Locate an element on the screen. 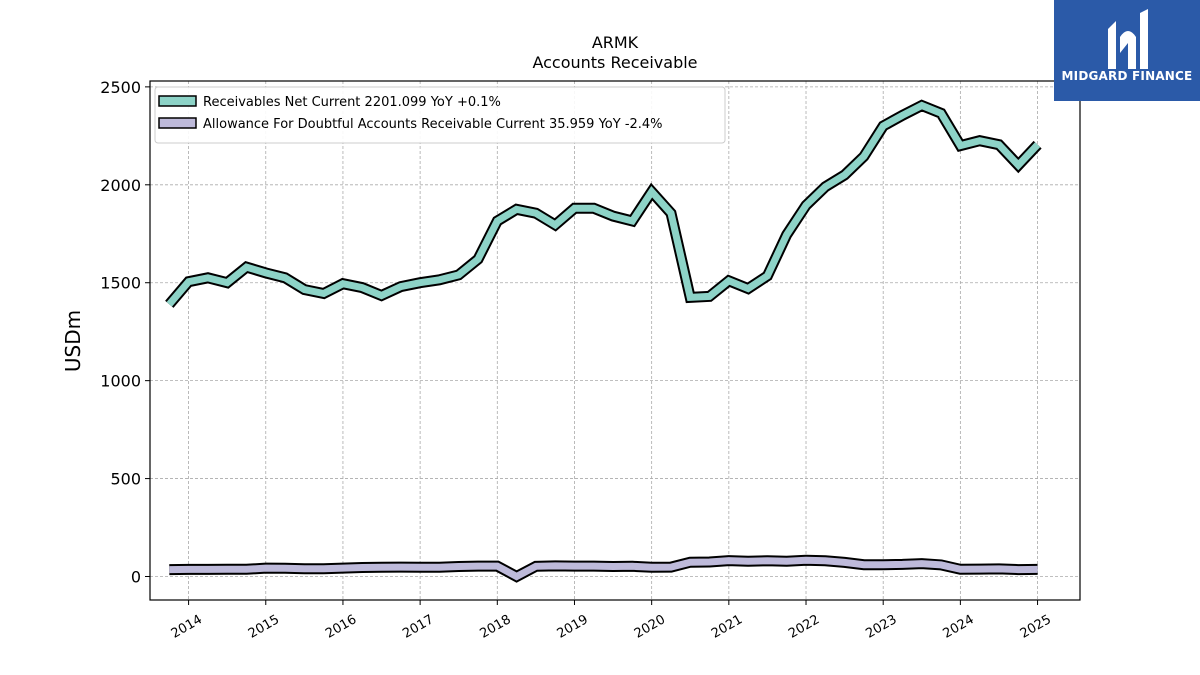 The height and width of the screenshot is (675, 1200). x-tick-label: 2014 is located at coordinates (187, 627).